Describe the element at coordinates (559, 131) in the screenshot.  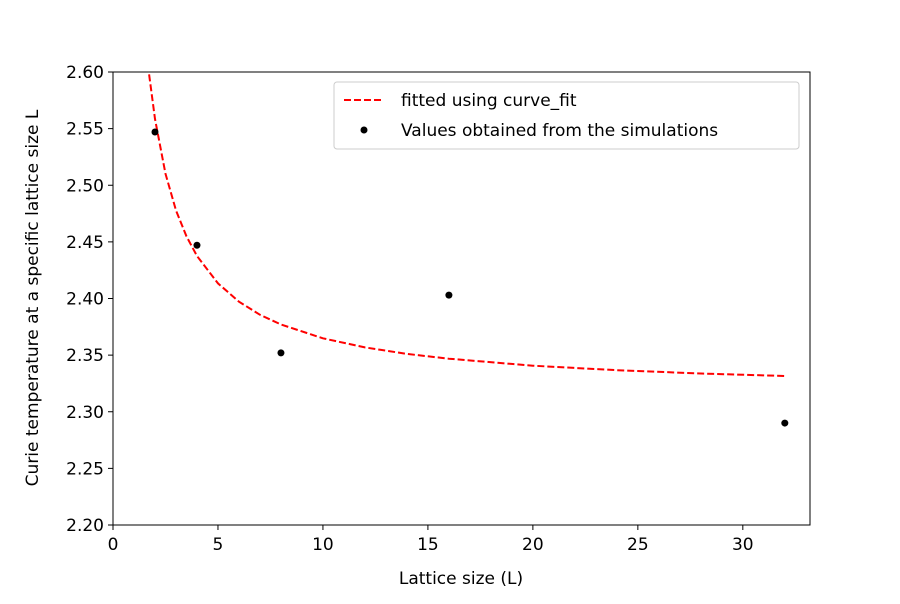
I see `legend-label-simulations: Values obtained from the simulations` at that location.